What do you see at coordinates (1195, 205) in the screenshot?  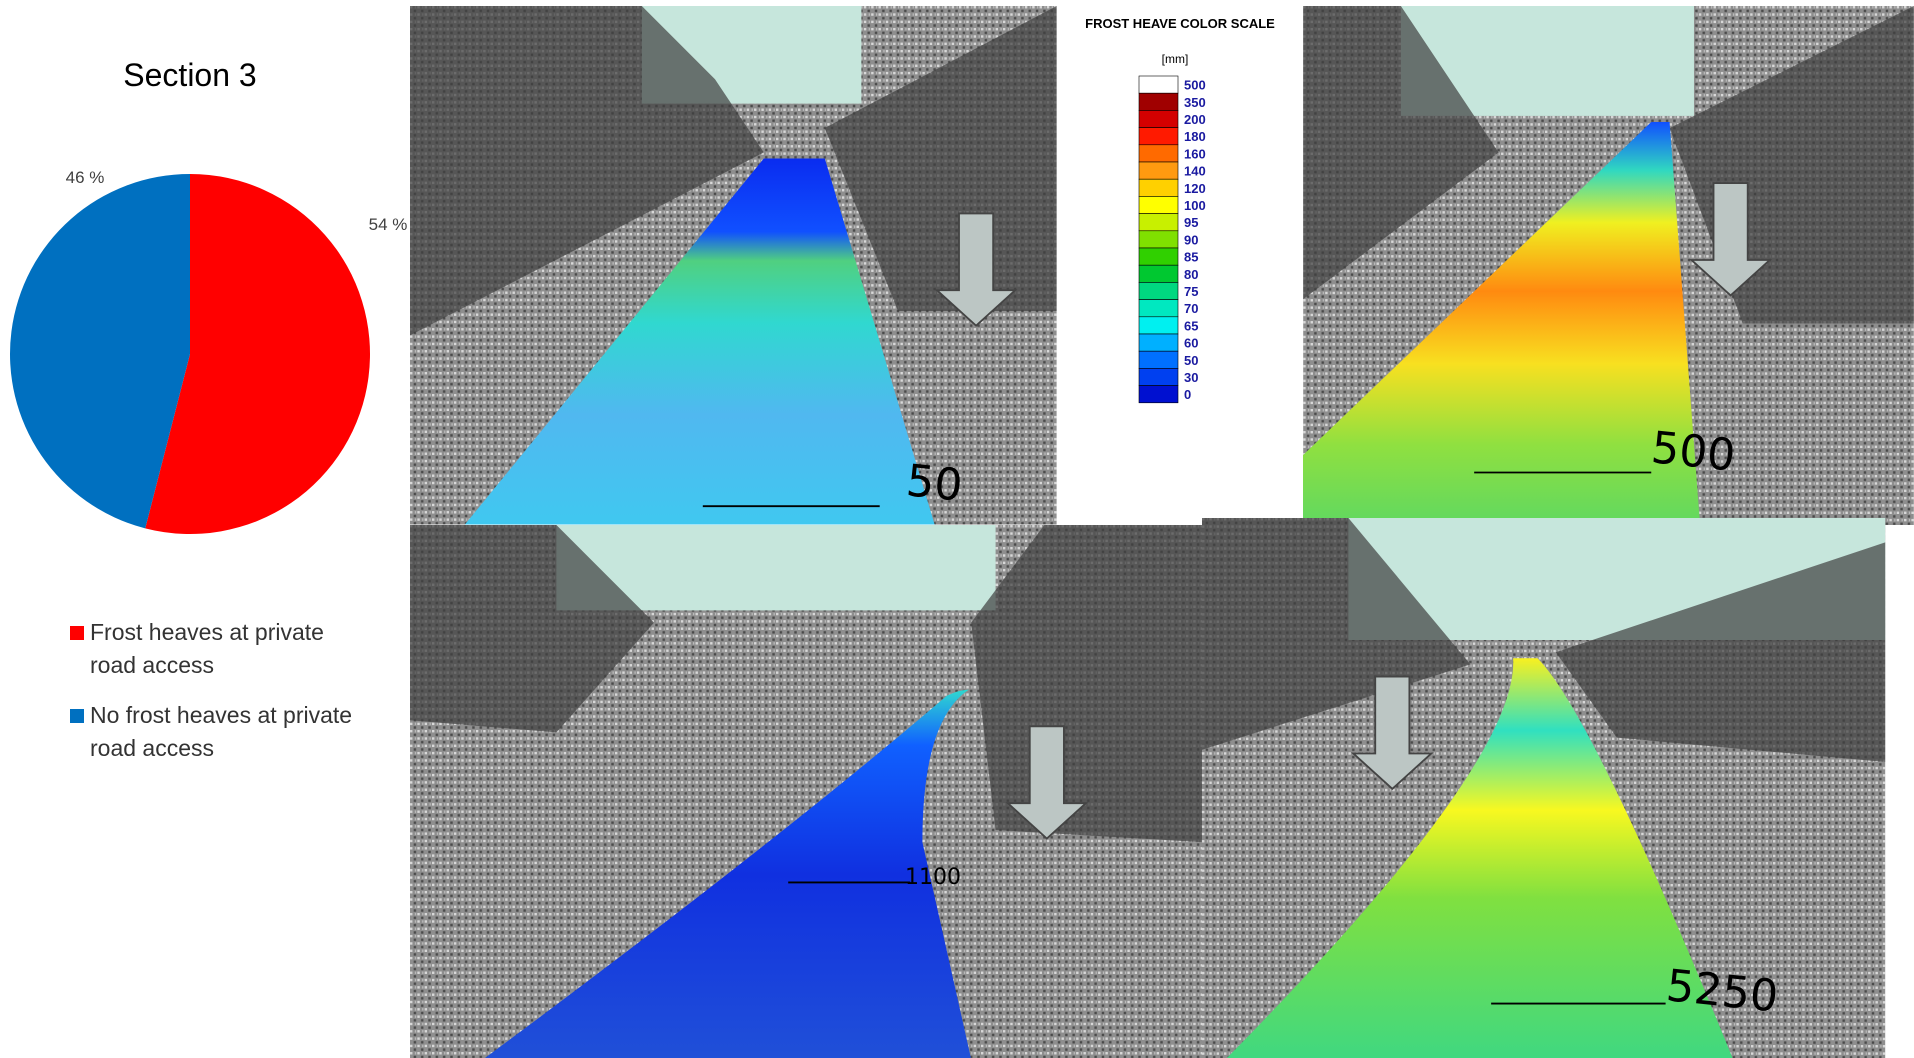 I see `scale-label: 100` at bounding box center [1195, 205].